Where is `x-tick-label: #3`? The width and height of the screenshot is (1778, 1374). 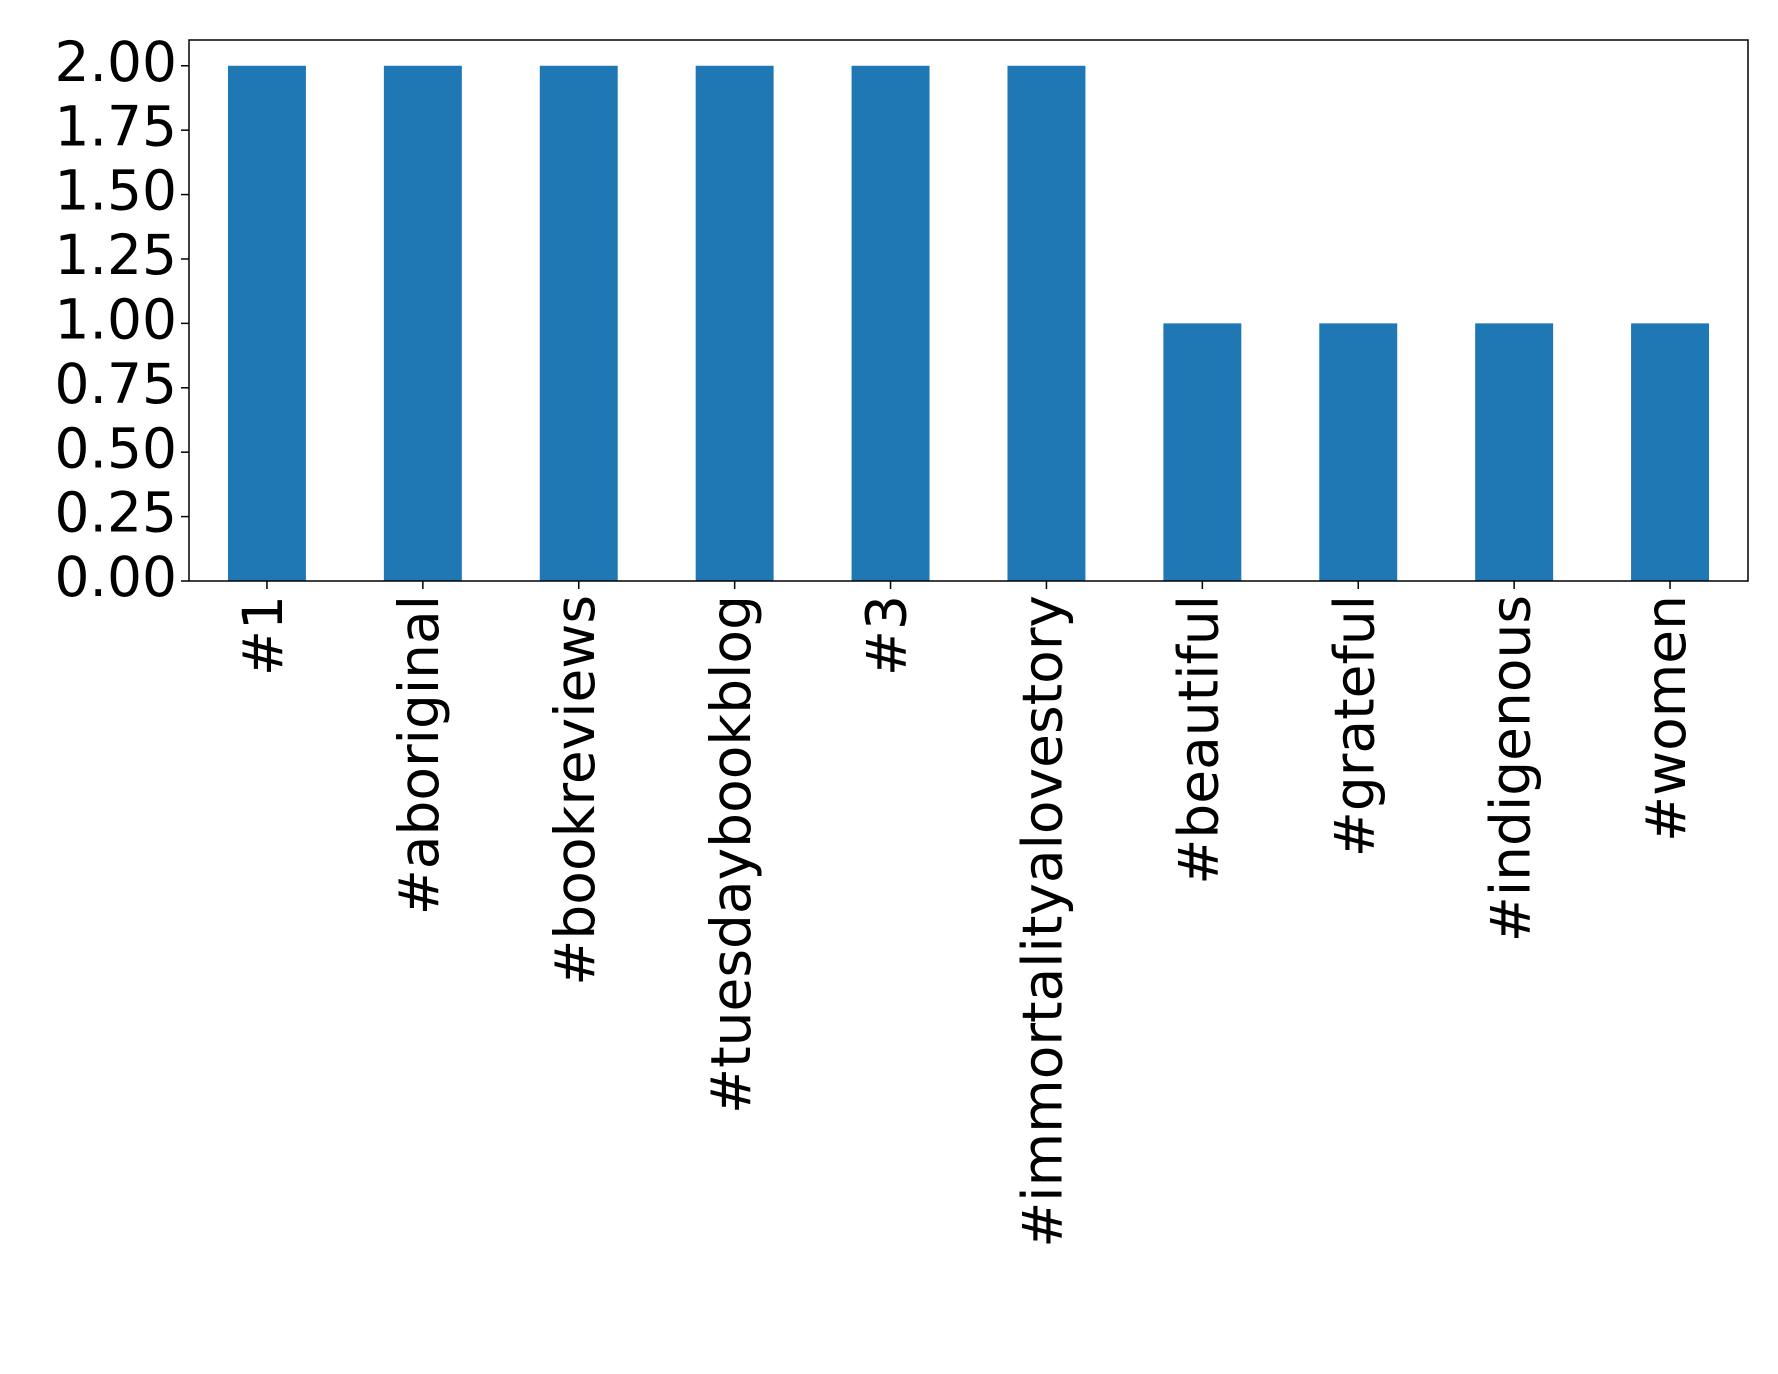
x-tick-label: #3 is located at coordinates (887, 635).